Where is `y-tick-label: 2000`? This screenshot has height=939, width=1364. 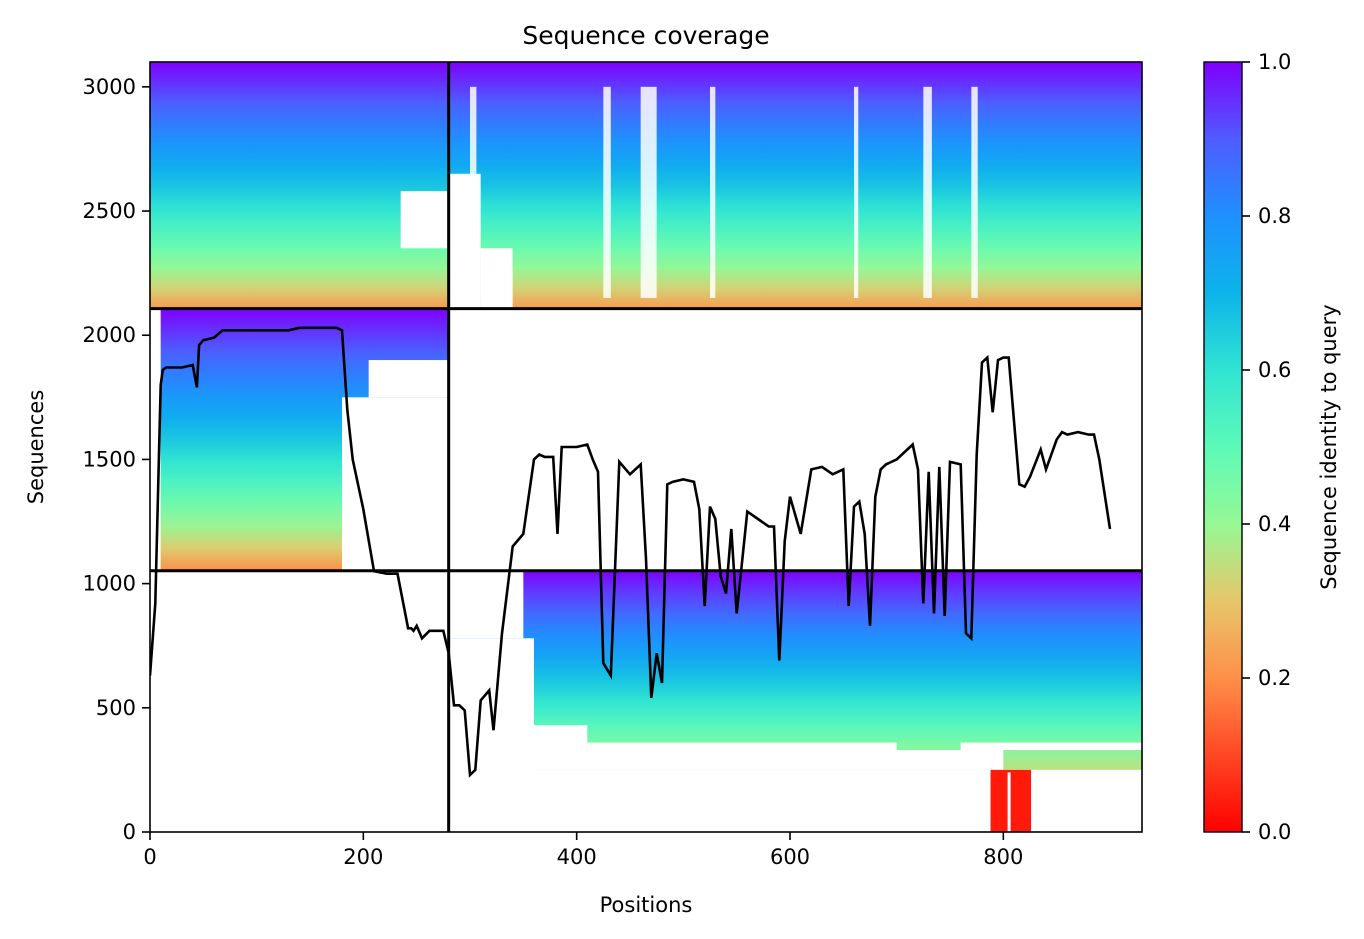
y-tick-label: 2000 is located at coordinates (109, 335).